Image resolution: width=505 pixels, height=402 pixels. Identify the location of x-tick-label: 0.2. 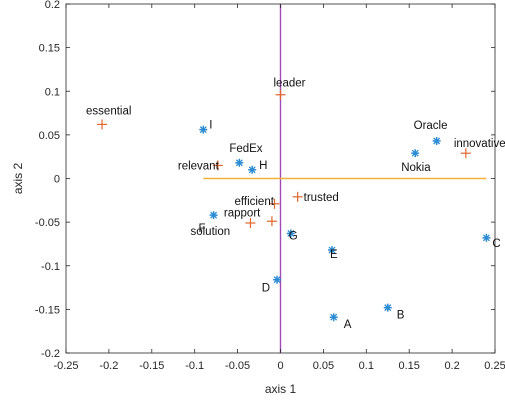
(451, 366).